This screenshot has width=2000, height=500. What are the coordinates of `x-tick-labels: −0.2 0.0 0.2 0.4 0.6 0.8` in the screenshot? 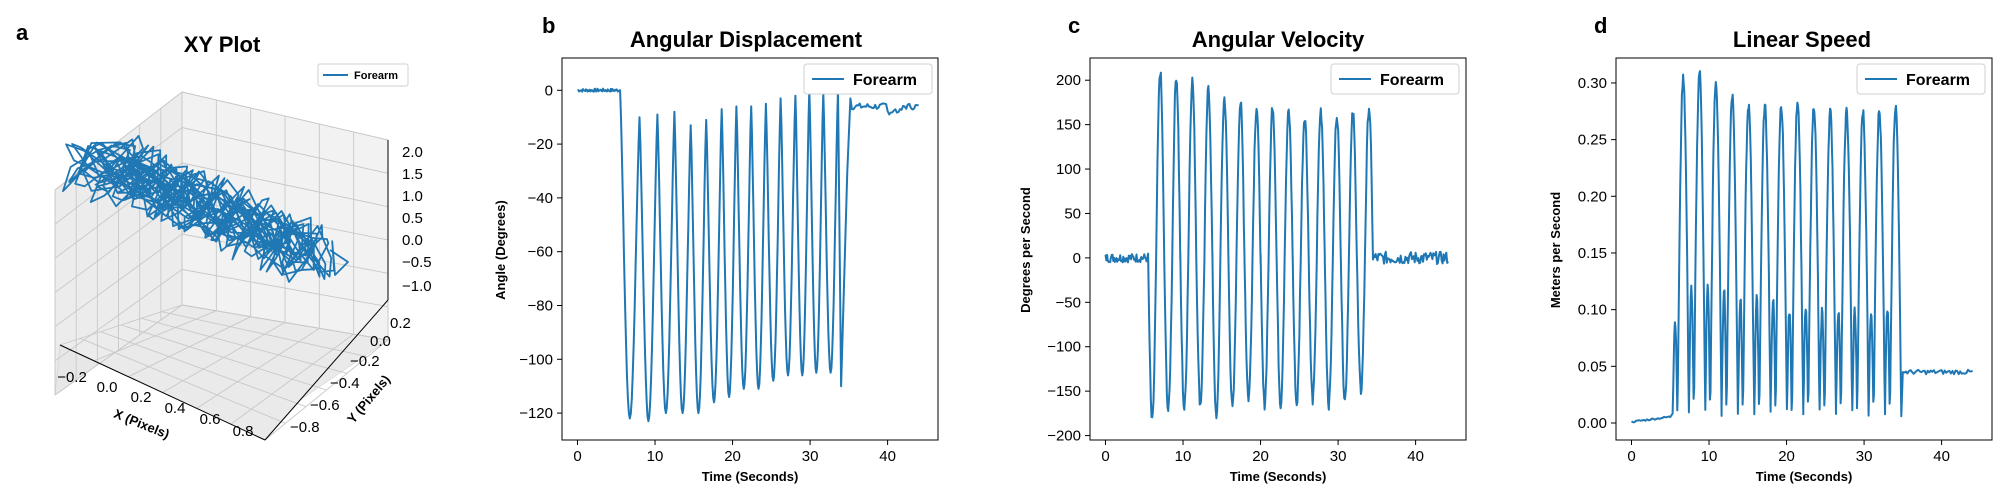 It's located at (155, 404).